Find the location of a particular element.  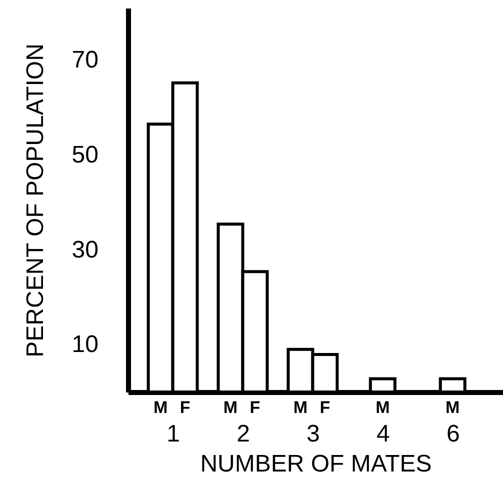

x-tick-label: 2 is located at coordinates (243, 434).